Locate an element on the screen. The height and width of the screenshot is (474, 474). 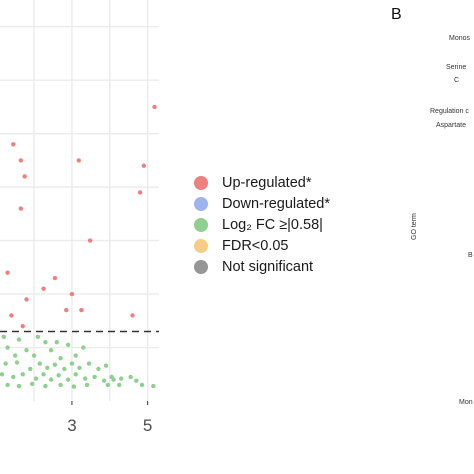
go-term-fragment: Aspartate is located at coordinates (451, 125).